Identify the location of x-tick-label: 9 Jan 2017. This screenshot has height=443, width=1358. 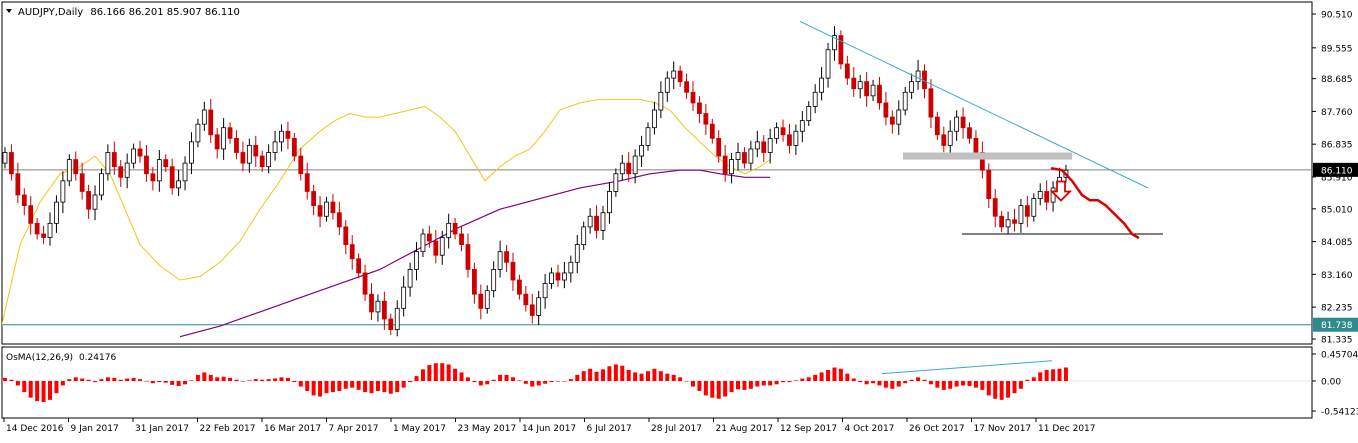
(95, 429).